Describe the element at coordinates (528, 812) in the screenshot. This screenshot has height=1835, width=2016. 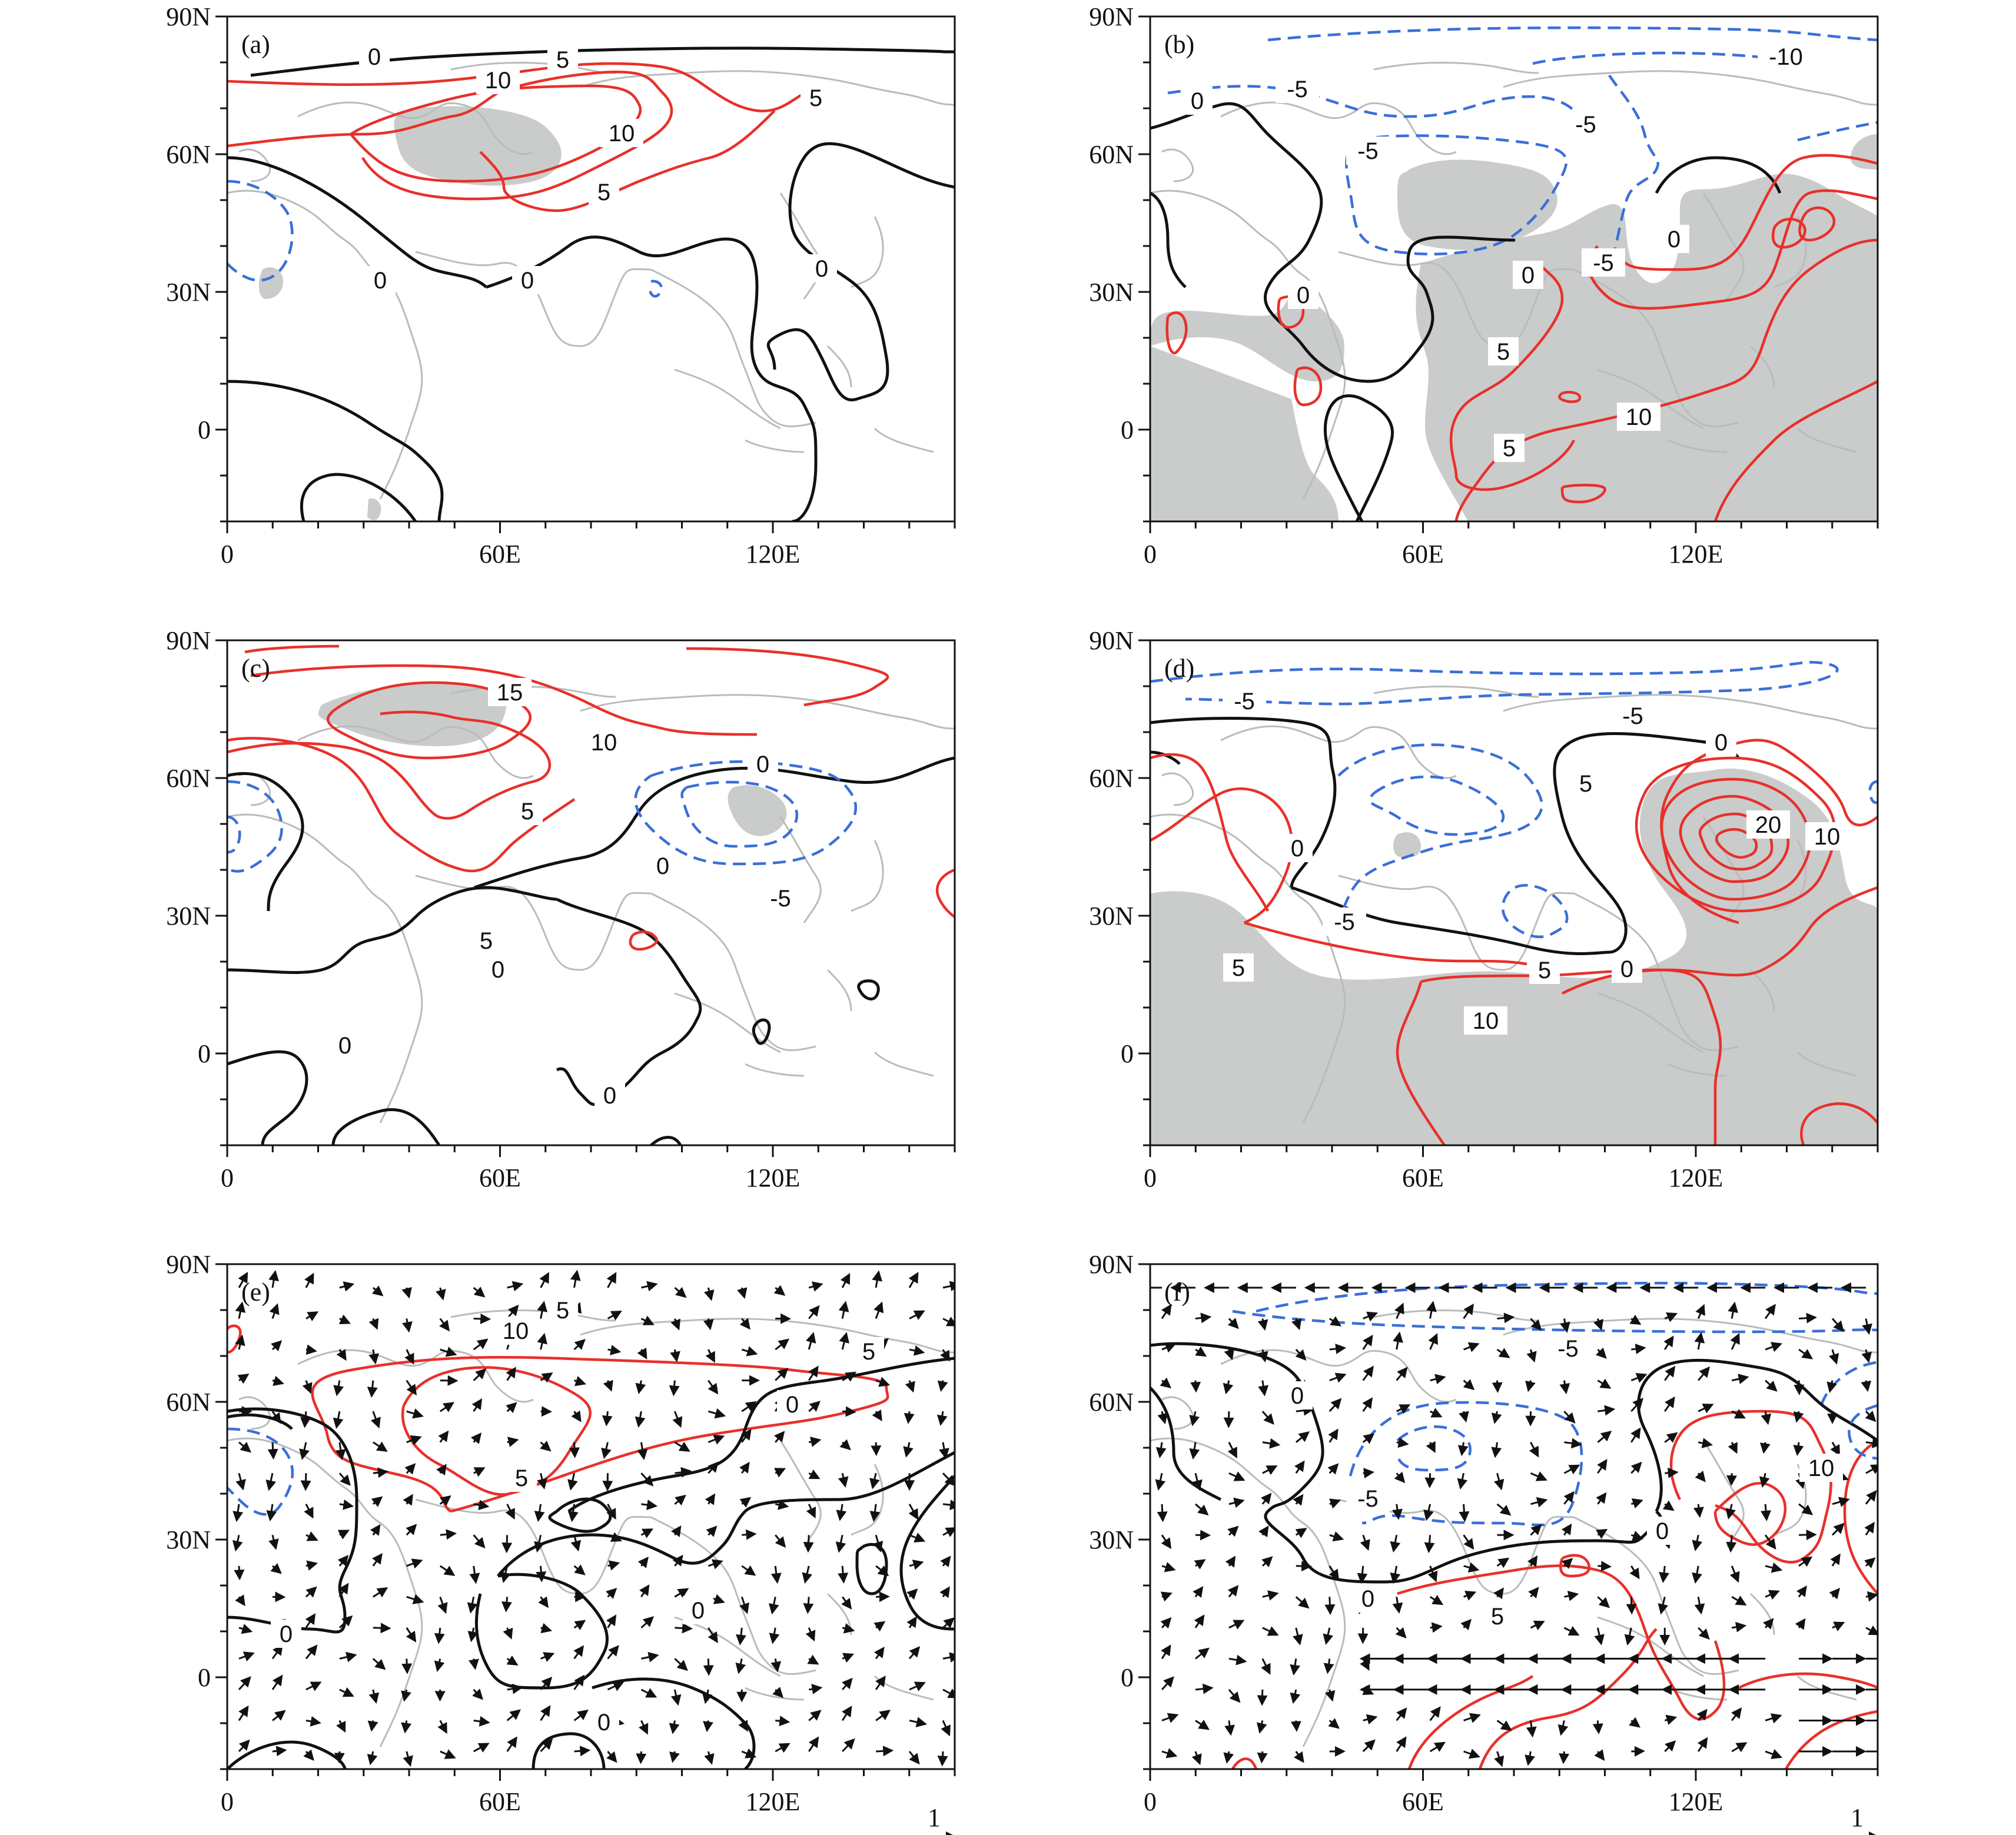
I see `contour-label: 5` at that location.